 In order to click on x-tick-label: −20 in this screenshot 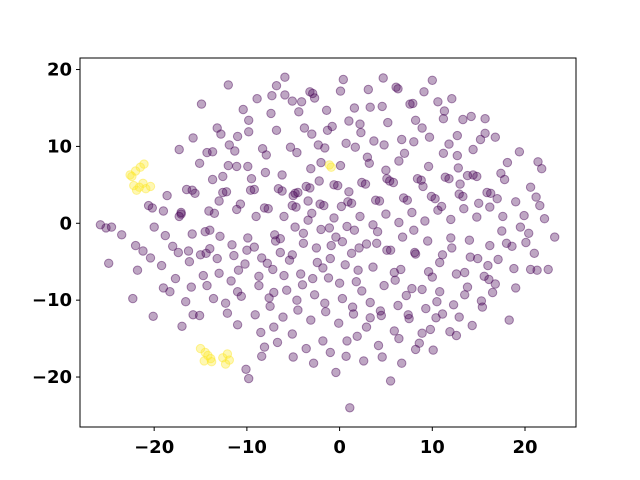, I will do `click(154, 447)`.